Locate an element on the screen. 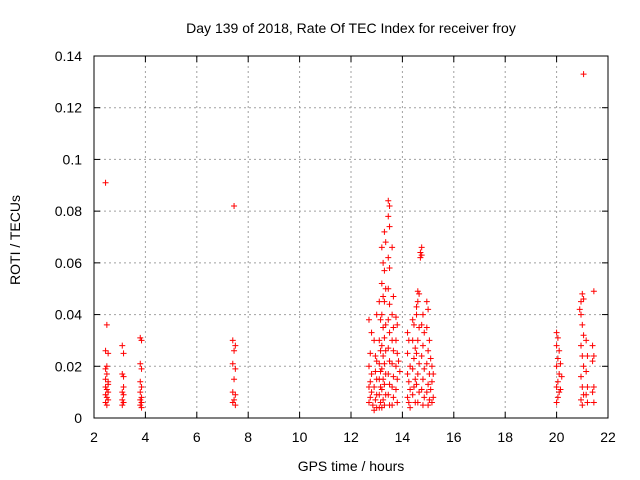 This screenshot has height=480, width=640. x-tick-label: 6 is located at coordinates (197, 437).